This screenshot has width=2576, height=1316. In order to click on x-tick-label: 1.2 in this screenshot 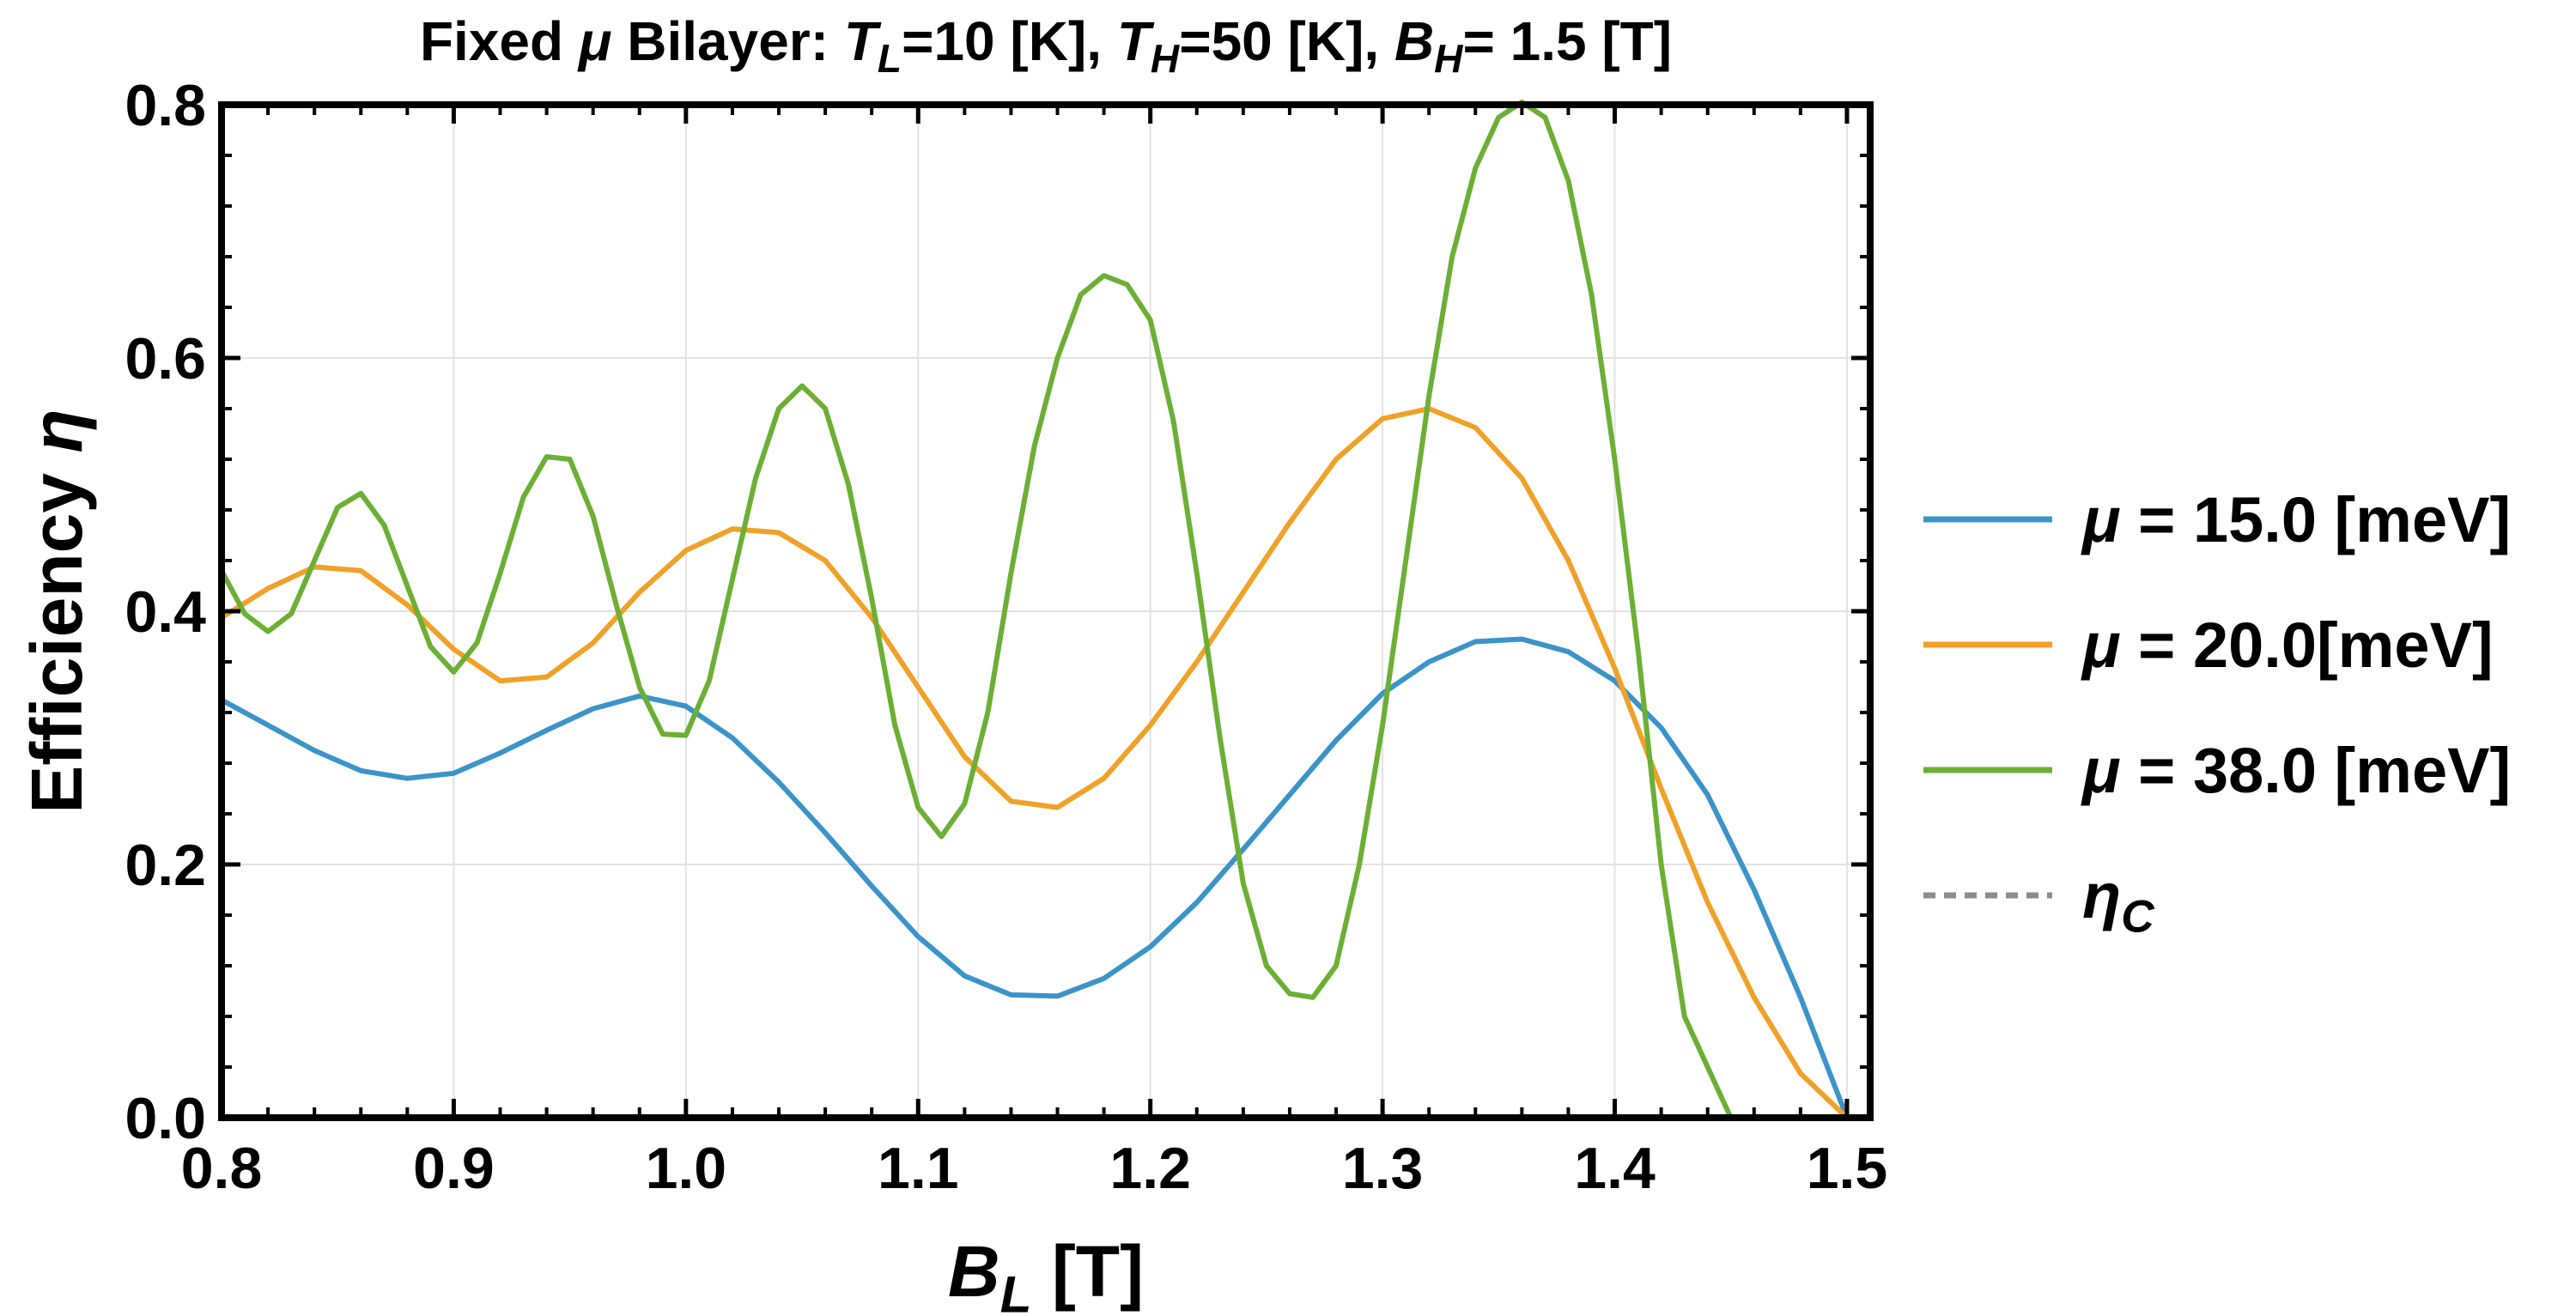, I will do `click(1150, 1168)`.